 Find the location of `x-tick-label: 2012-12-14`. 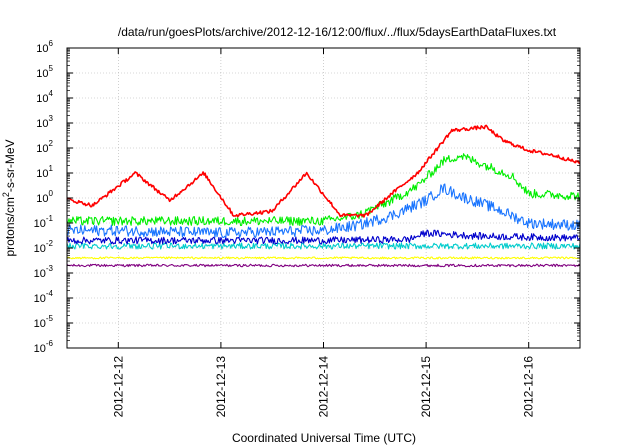

x-tick-label: 2012-12-14 is located at coordinates (324, 387).